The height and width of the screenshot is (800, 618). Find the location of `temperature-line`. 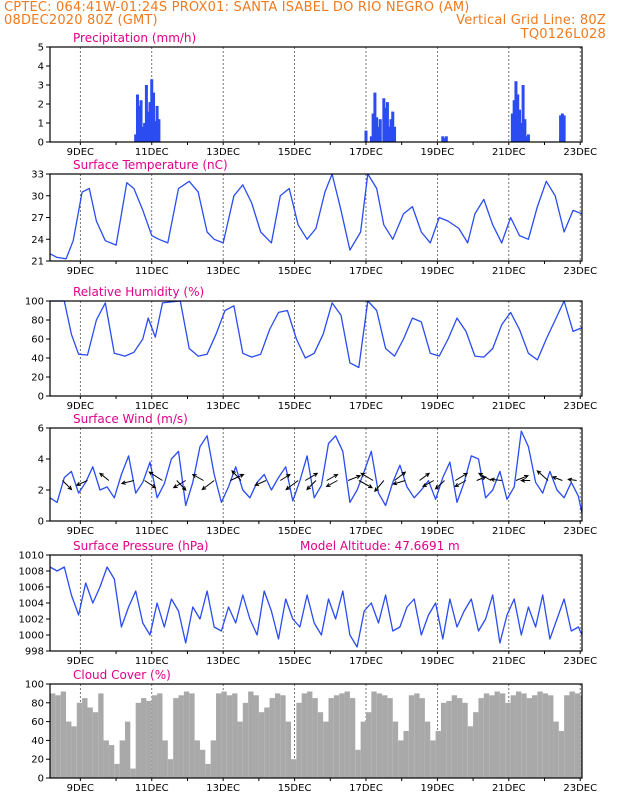

temperature-line is located at coordinates (316, 216).